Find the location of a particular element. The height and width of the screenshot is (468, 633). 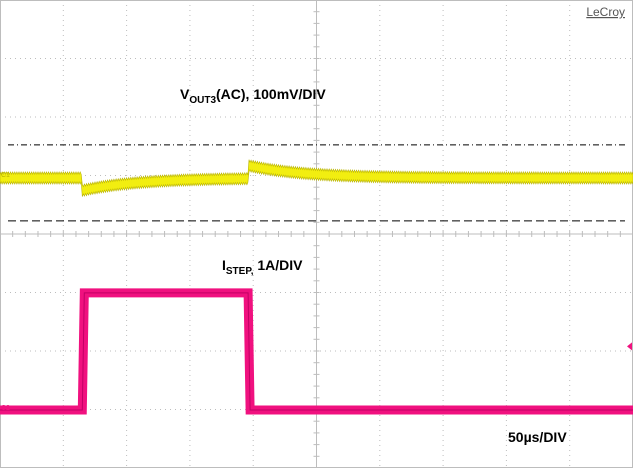

vout-trace is located at coordinates (316, 178).